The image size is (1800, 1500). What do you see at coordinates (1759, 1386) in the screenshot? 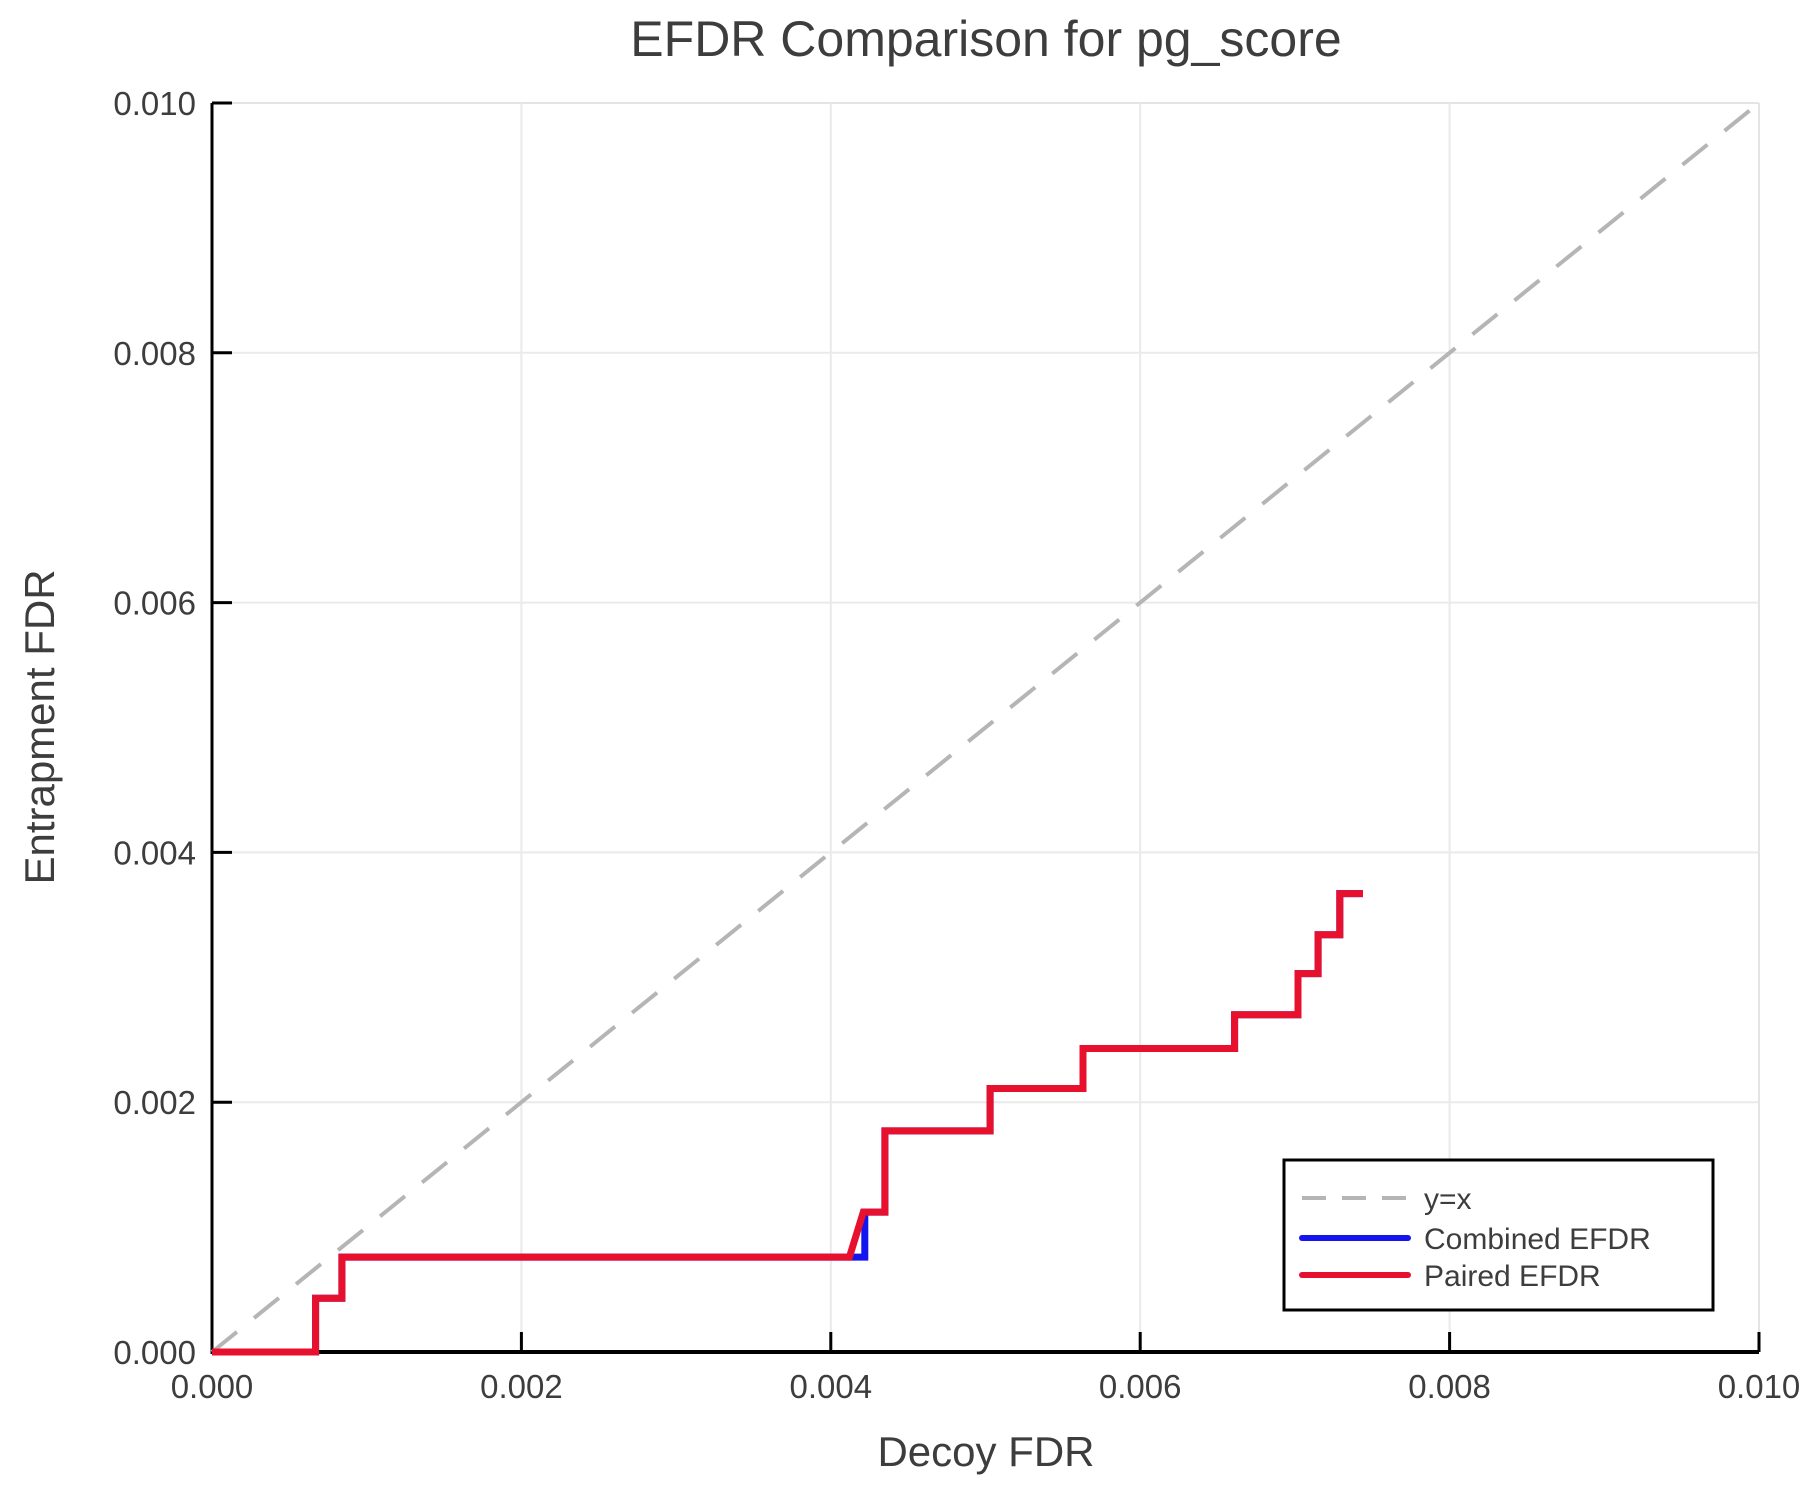
I see `x-tick-label: 0.010` at bounding box center [1759, 1386].